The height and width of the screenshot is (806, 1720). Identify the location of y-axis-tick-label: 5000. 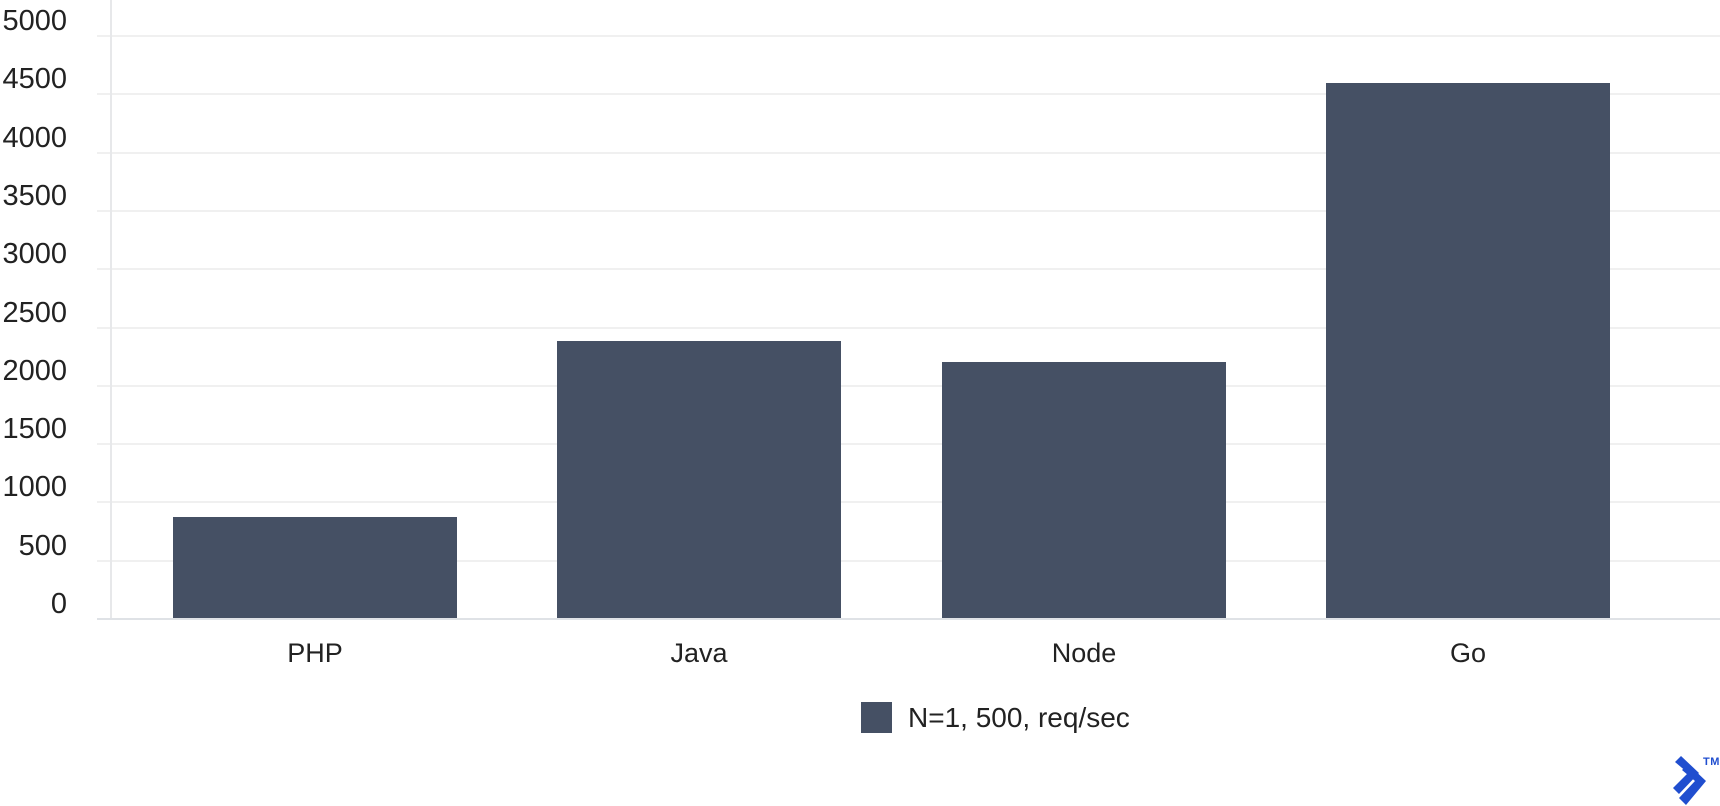
(34, 21).